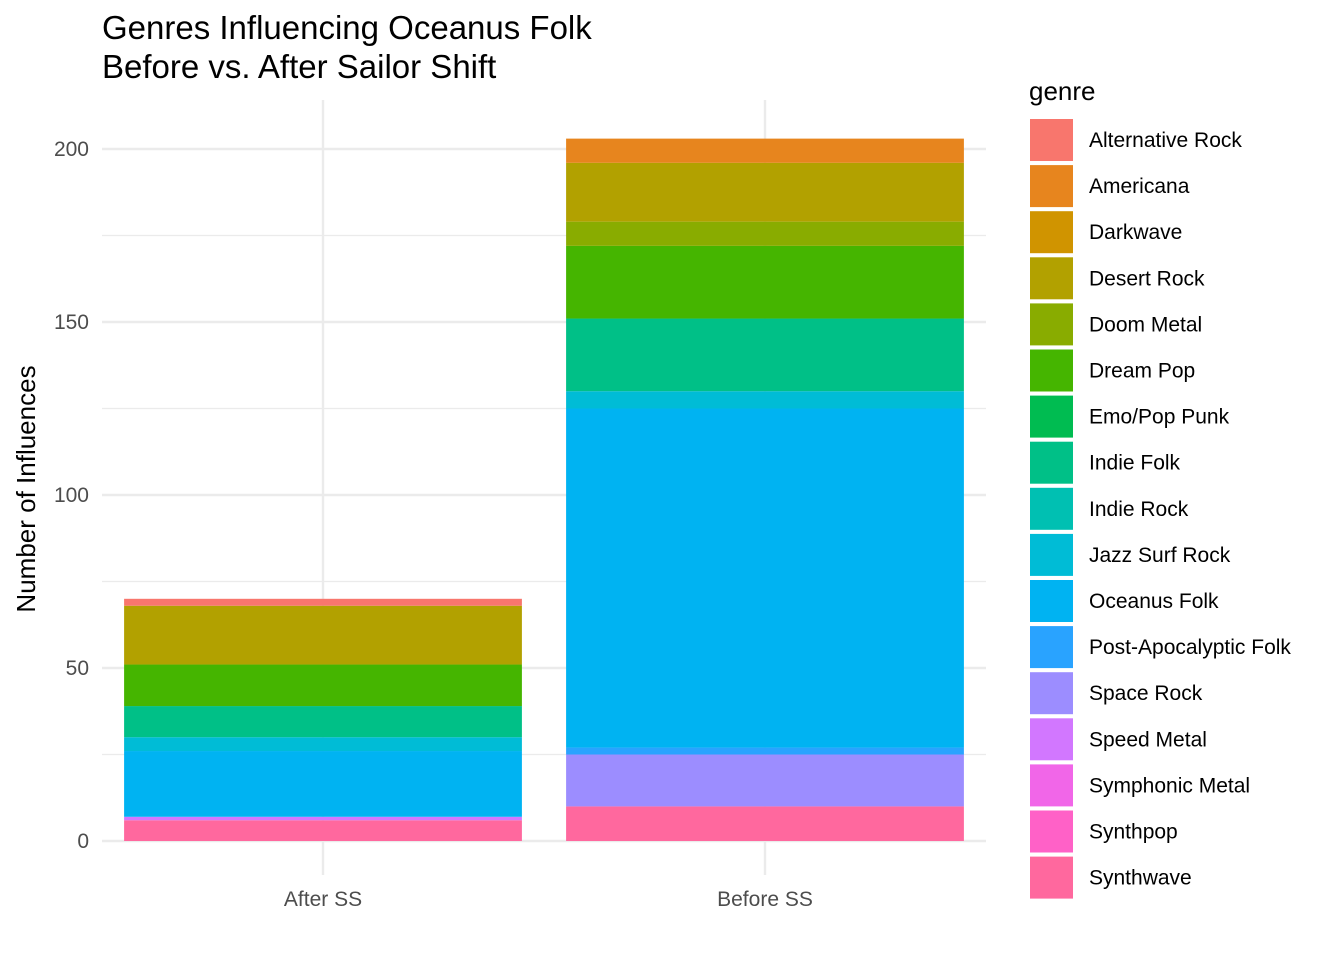 The image size is (1344, 960). I want to click on legend-label: Synthwave, so click(1140, 878).